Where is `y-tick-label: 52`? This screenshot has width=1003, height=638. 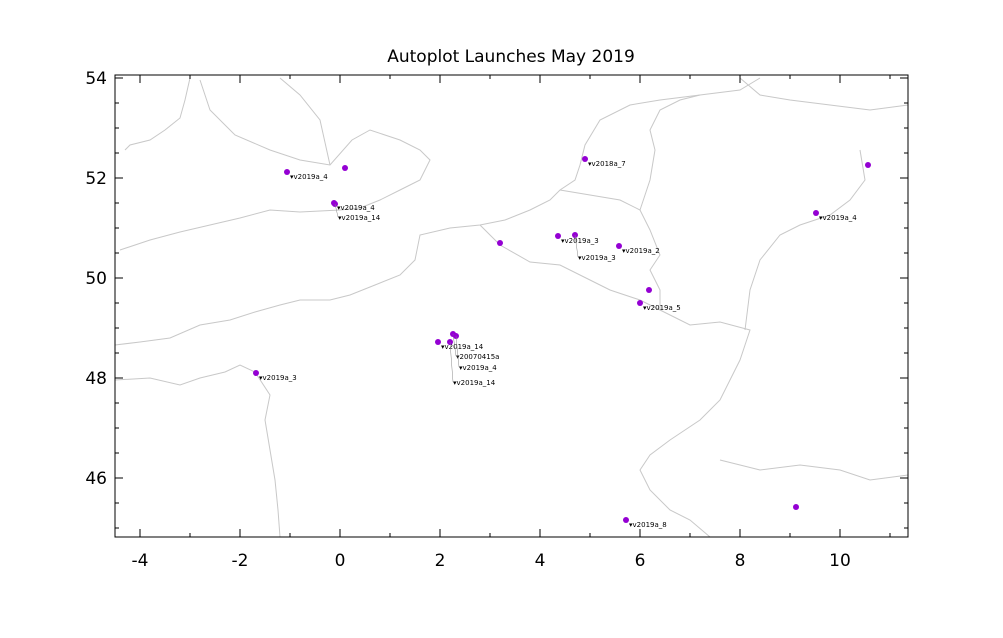
y-tick-label: 52 is located at coordinates (96, 179).